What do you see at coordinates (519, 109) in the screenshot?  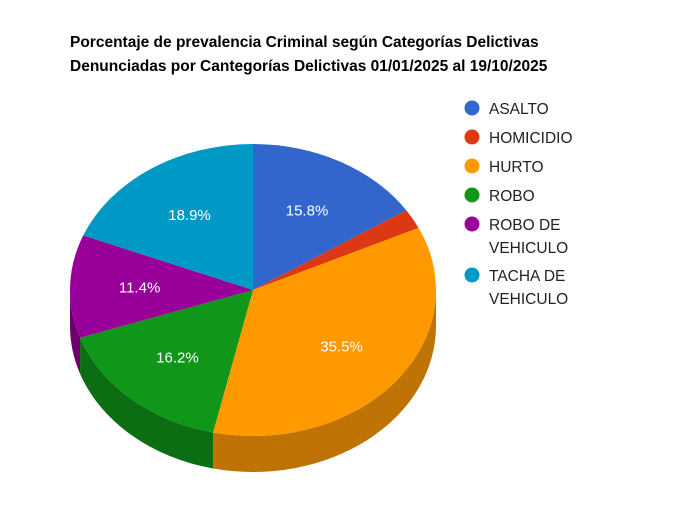 I see `legend-label: ASALTO` at bounding box center [519, 109].